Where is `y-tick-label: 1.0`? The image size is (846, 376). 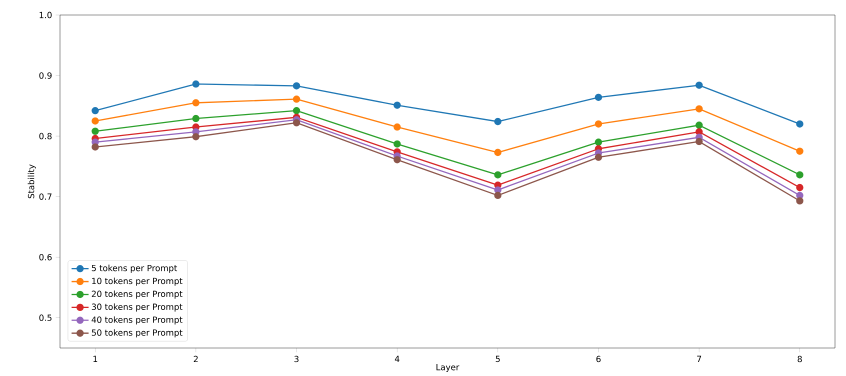 y-tick-label: 1.0 is located at coordinates (46, 15).